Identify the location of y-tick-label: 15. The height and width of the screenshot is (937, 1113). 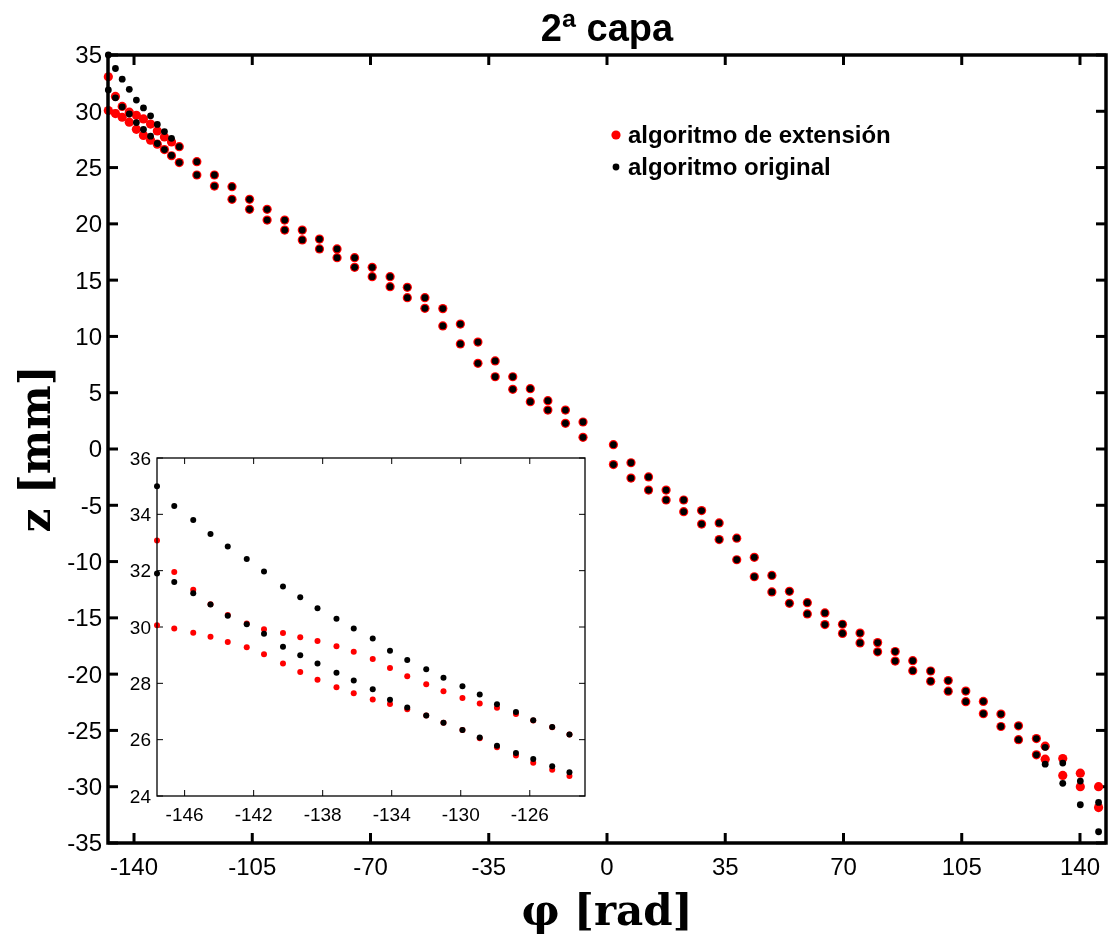
(88, 280).